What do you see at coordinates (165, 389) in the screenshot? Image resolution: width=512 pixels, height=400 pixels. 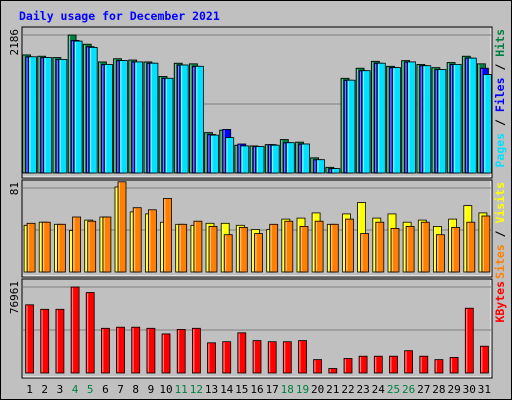 I see `x-tick-label-10: 10` at bounding box center [165, 389].